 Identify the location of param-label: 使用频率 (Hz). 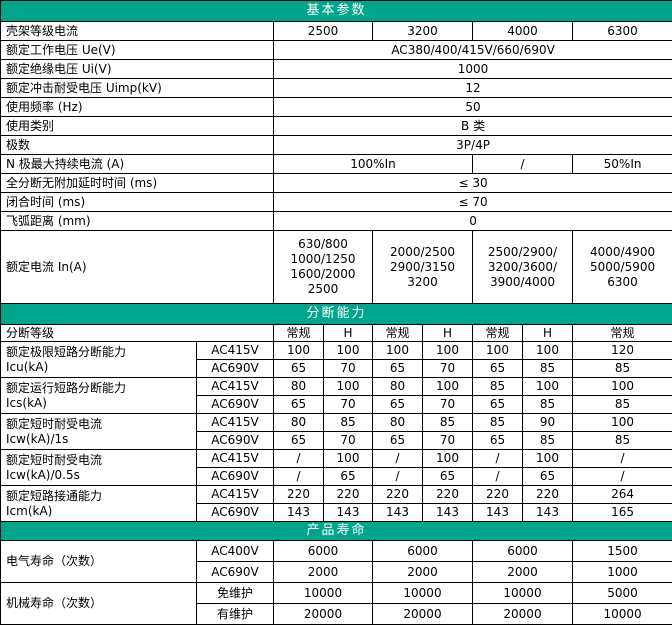
(137, 107).